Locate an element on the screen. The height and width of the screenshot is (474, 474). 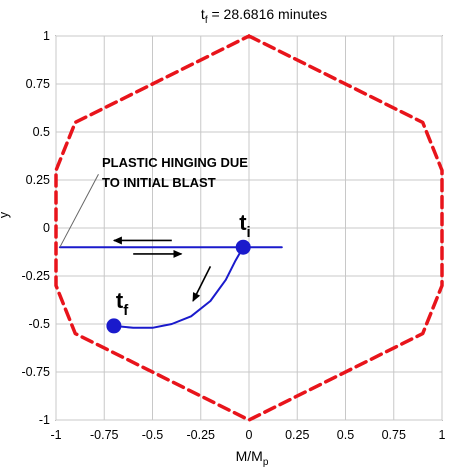
x-tick-label: -1 is located at coordinates (55, 435).